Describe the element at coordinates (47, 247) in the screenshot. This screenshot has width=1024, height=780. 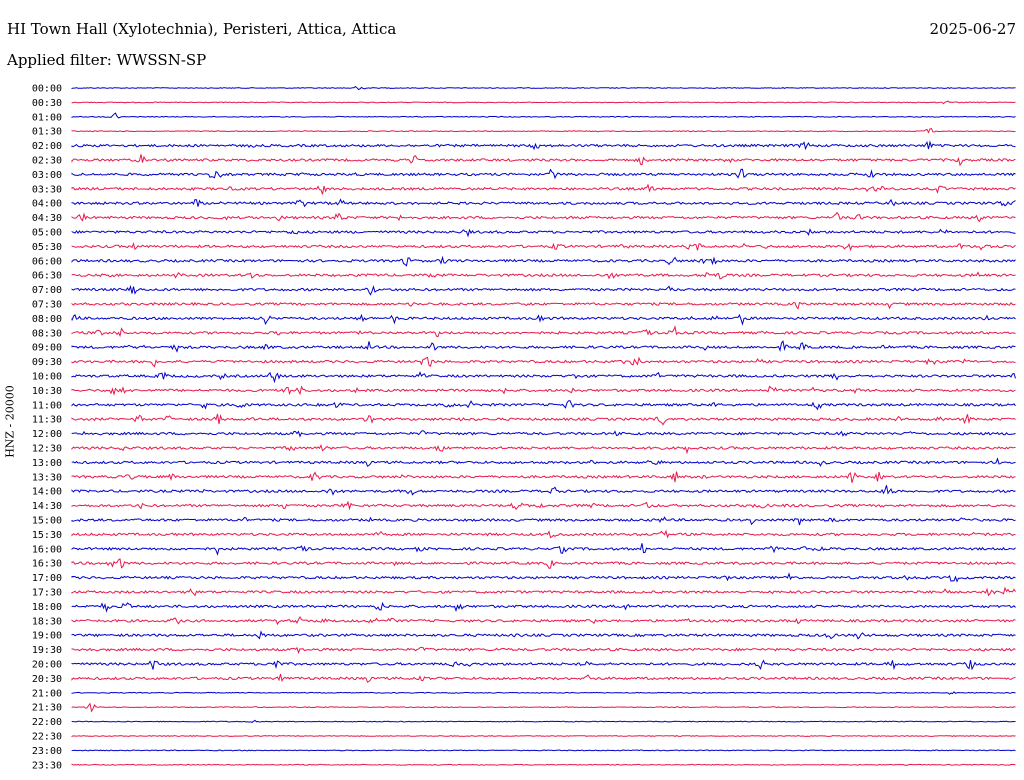
I see `time-tick-label: 05:30` at that location.